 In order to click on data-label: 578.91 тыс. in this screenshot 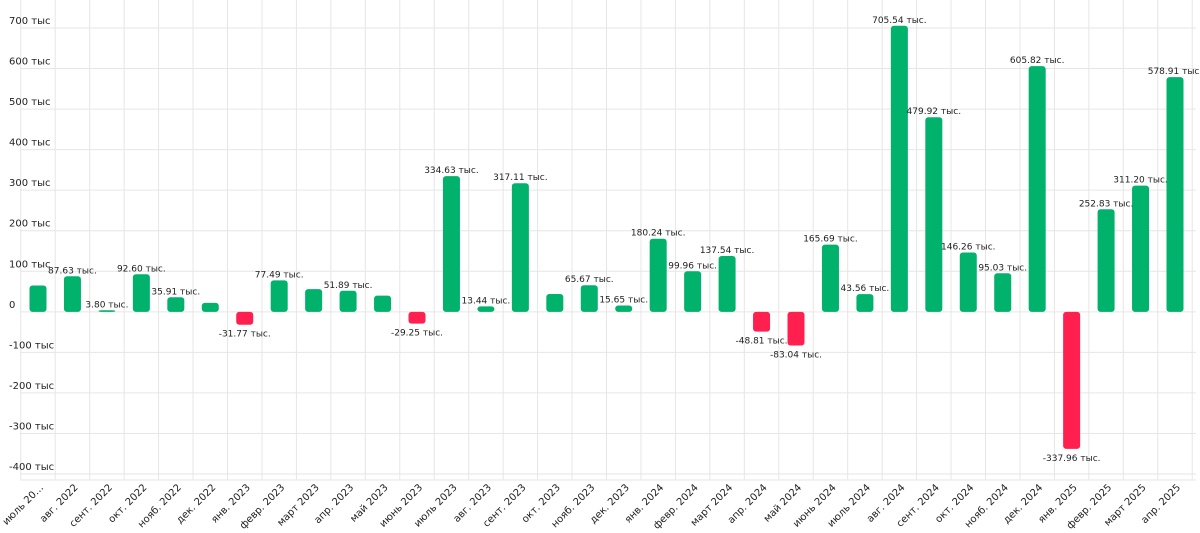, I will do `click(1174, 72)`.